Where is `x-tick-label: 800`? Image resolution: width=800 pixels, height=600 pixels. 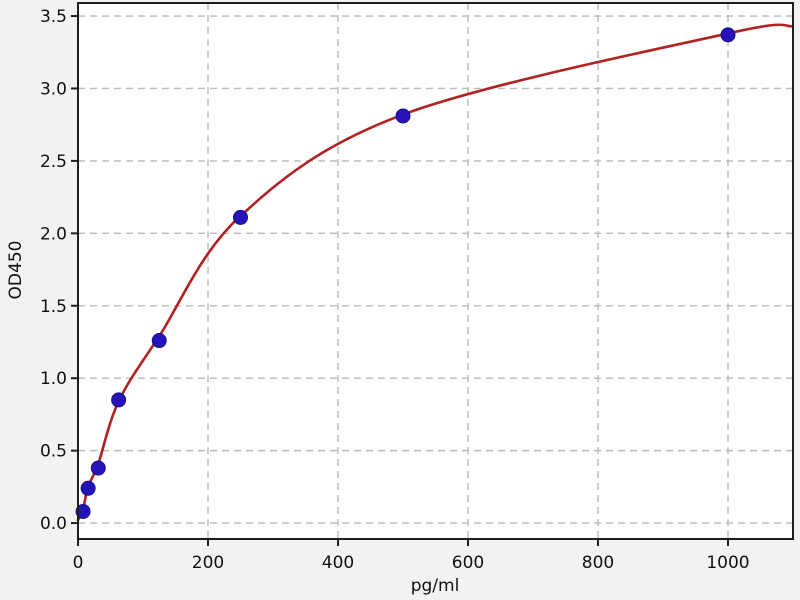 x-tick-label: 800 is located at coordinates (598, 563).